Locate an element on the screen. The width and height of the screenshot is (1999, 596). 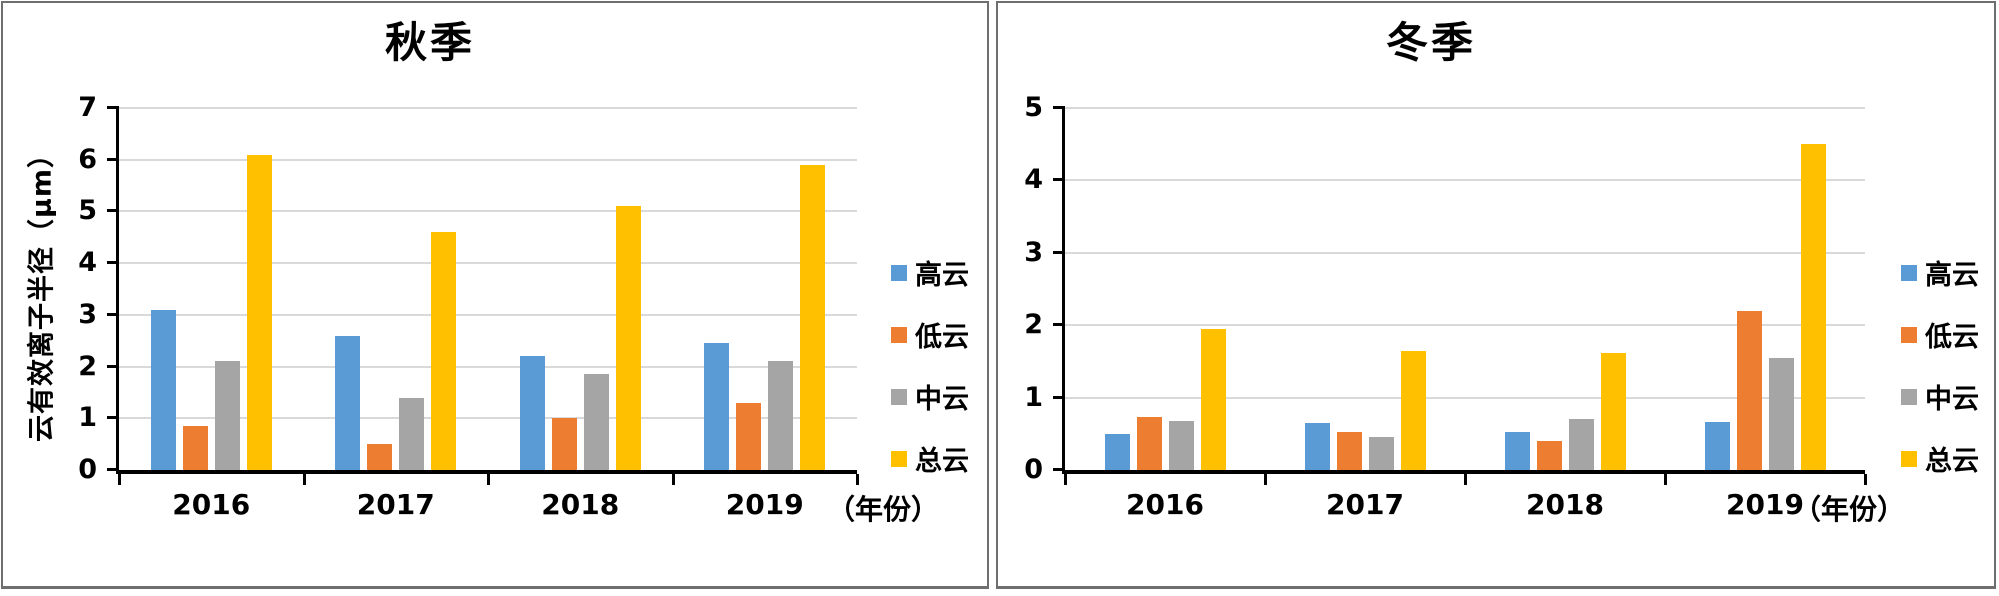
x-axis-title: （年份） is located at coordinates (883, 509).